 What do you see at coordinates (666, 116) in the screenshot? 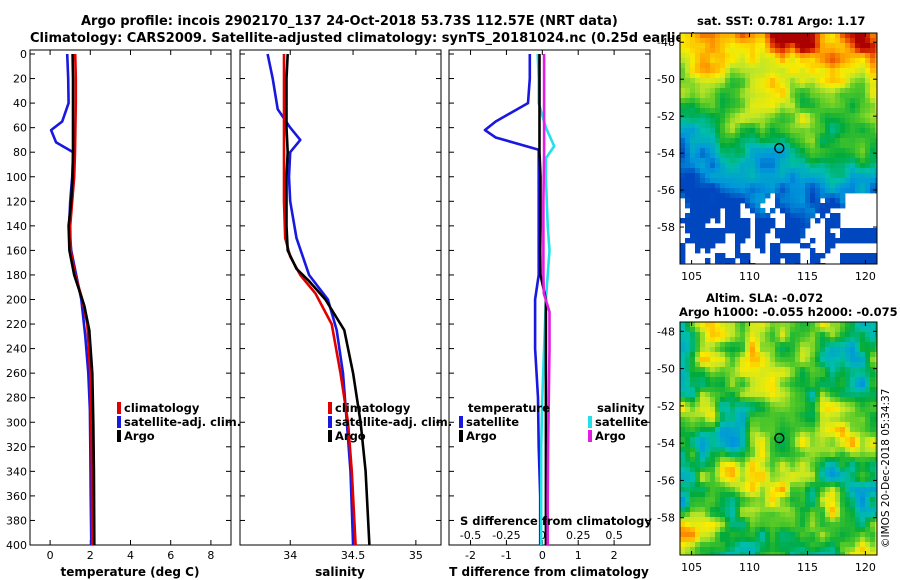
I see `map-y-tick-label: -52` at bounding box center [666, 116].